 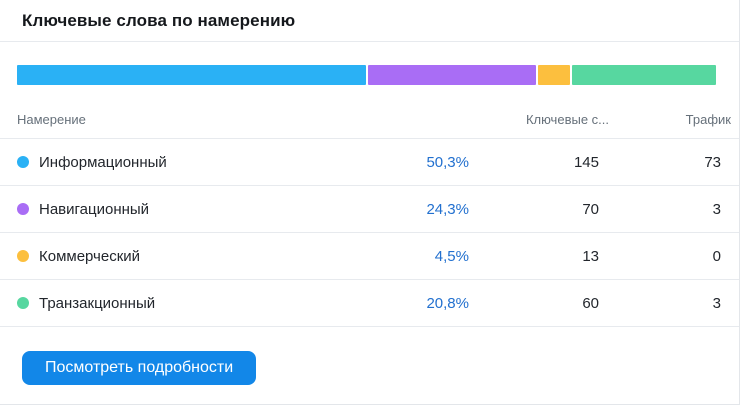 I want to click on widget-title: Ключевые слова по намерению, so click(x=159, y=20).